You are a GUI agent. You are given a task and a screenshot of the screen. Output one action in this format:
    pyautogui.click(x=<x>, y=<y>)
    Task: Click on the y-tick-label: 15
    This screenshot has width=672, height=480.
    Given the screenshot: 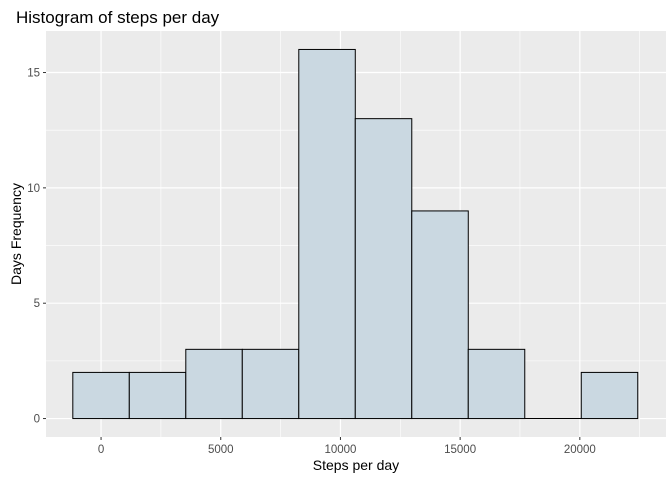 What is the action you would take?
    pyautogui.click(x=33, y=74)
    